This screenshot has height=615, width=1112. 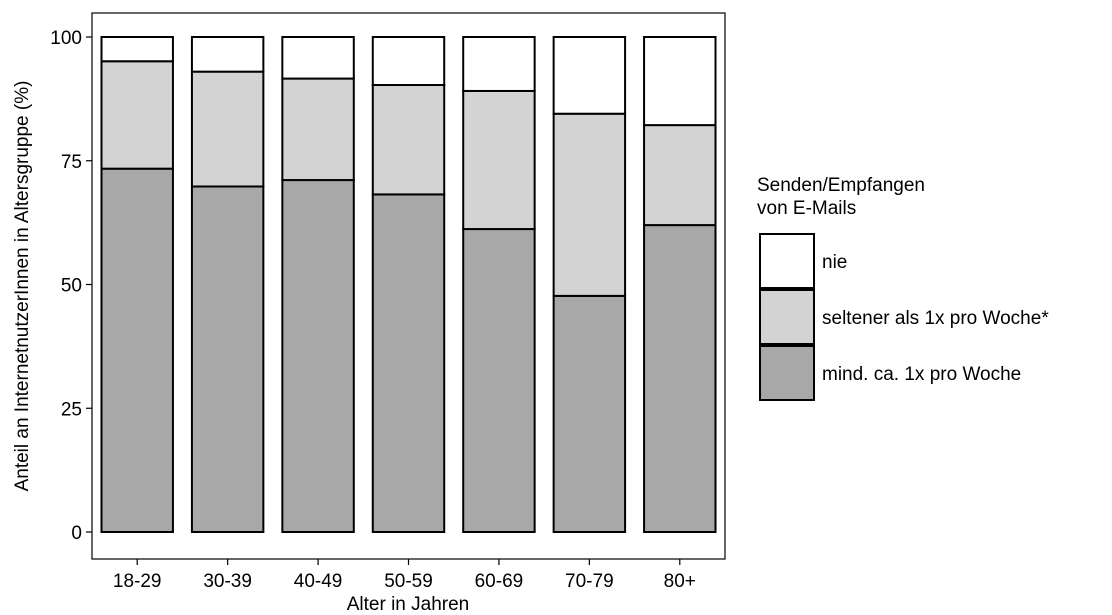 I want to click on x-axis: 18-29 30-39 40-49 50-59 60-69 70-79 80+, so click(x=404, y=575).